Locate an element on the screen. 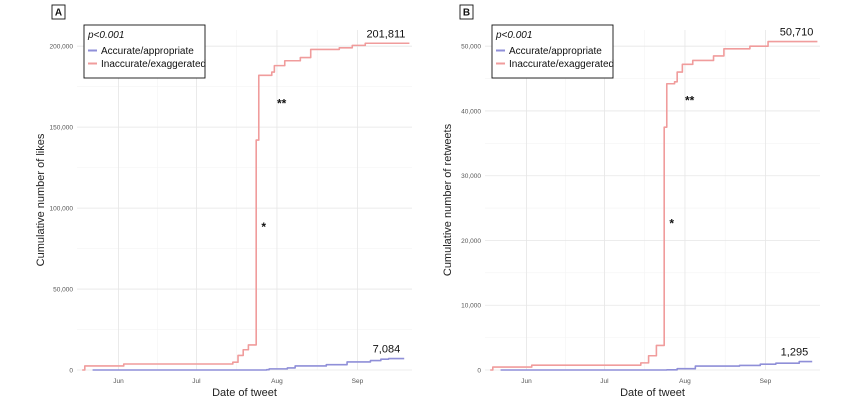 Image resolution: width=864 pixels, height=412 pixels. y-tick-label: 150,000 is located at coordinates (62, 128).